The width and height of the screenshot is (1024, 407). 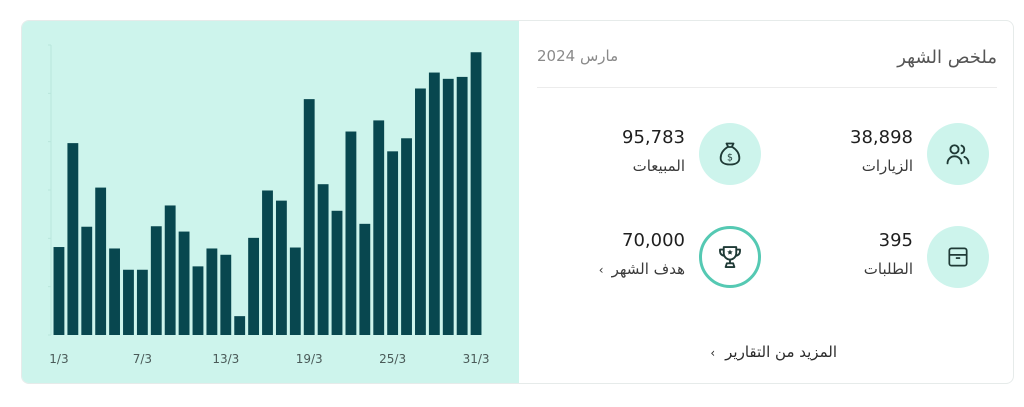 I want to click on stat-goal: 70,000 هدف الشهر ›, so click(x=661, y=257).